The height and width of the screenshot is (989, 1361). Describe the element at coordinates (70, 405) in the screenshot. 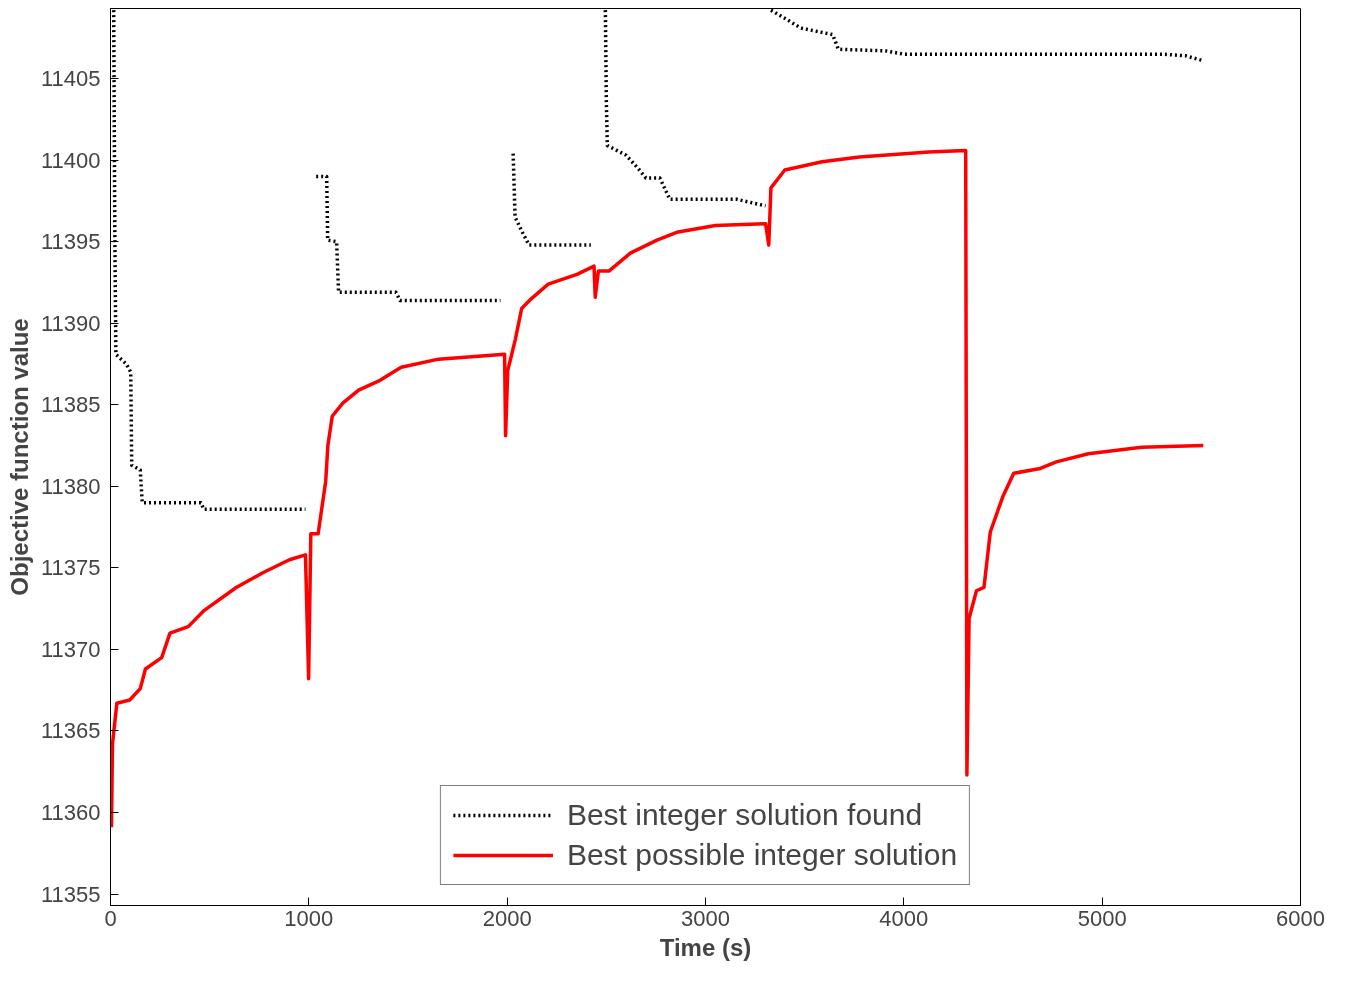

I see `y-tick-label: 11385` at that location.